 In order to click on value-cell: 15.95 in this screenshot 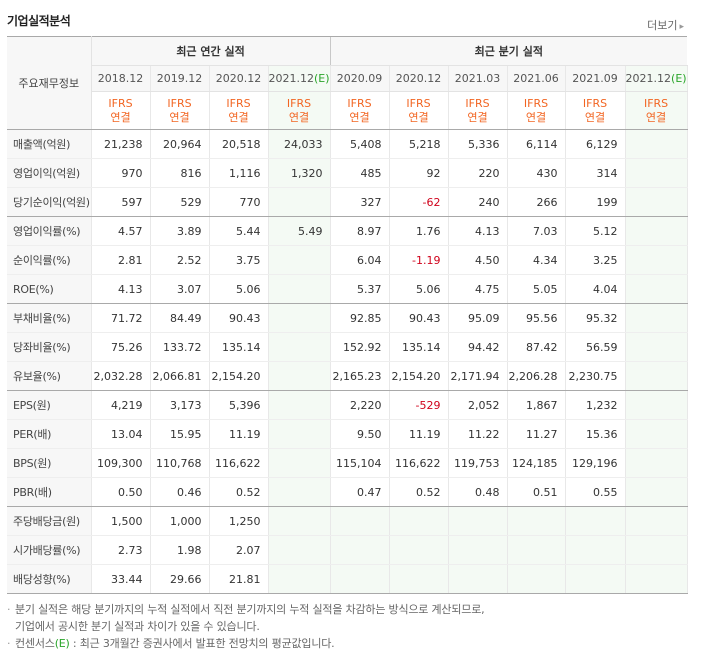, I will do `click(180, 434)`.